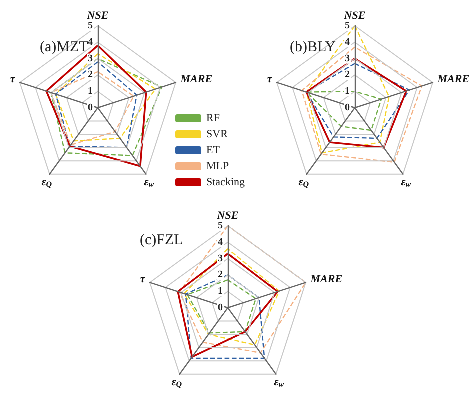 This screenshot has height=397, width=474. What do you see at coordinates (218, 166) in the screenshot?
I see `legend-label: MLP` at bounding box center [218, 166].